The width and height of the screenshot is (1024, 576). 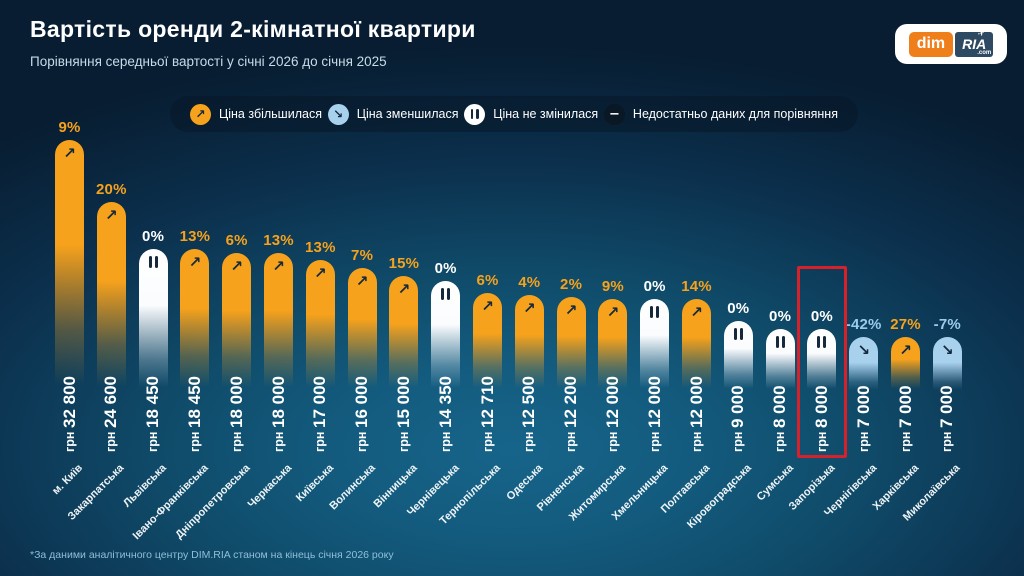 What do you see at coordinates (821, 362) in the screenshot?
I see `highlight-box` at bounding box center [821, 362].